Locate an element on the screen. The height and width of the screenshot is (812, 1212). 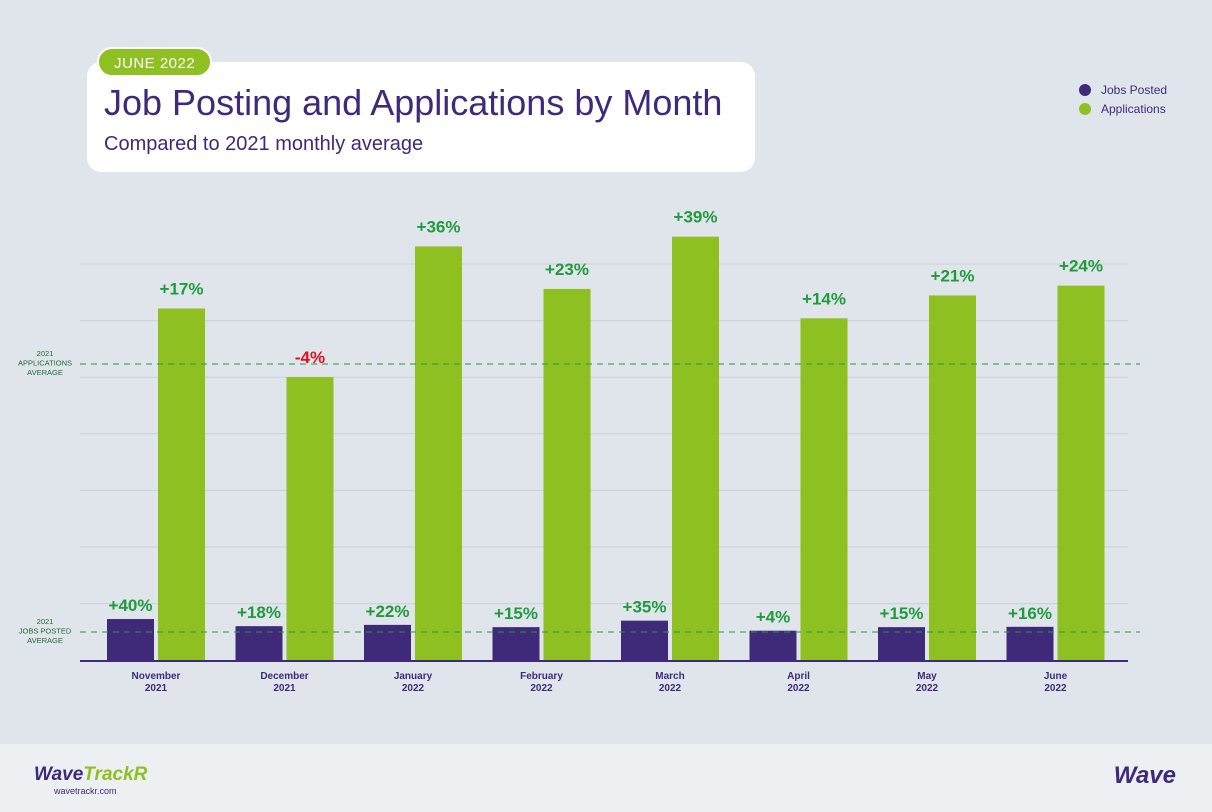
data-label-applications: +17% is located at coordinates (182, 288).